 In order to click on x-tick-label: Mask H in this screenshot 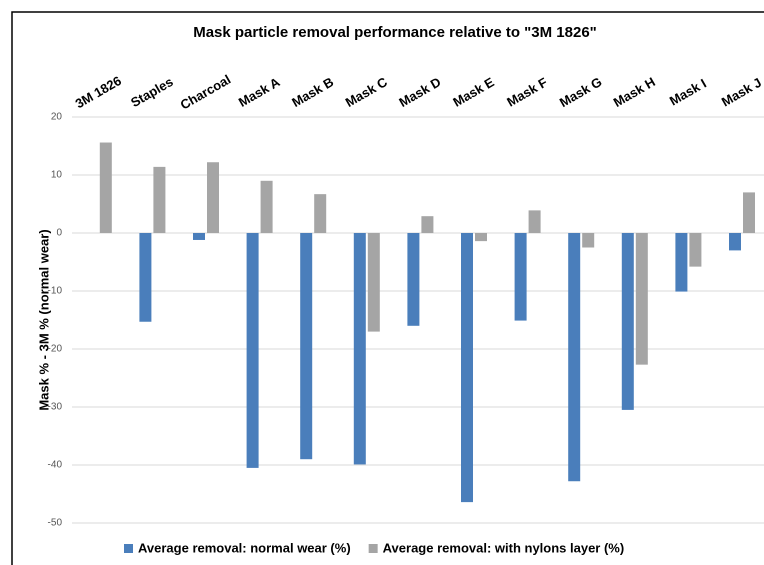, I will do `click(634, 92)`.